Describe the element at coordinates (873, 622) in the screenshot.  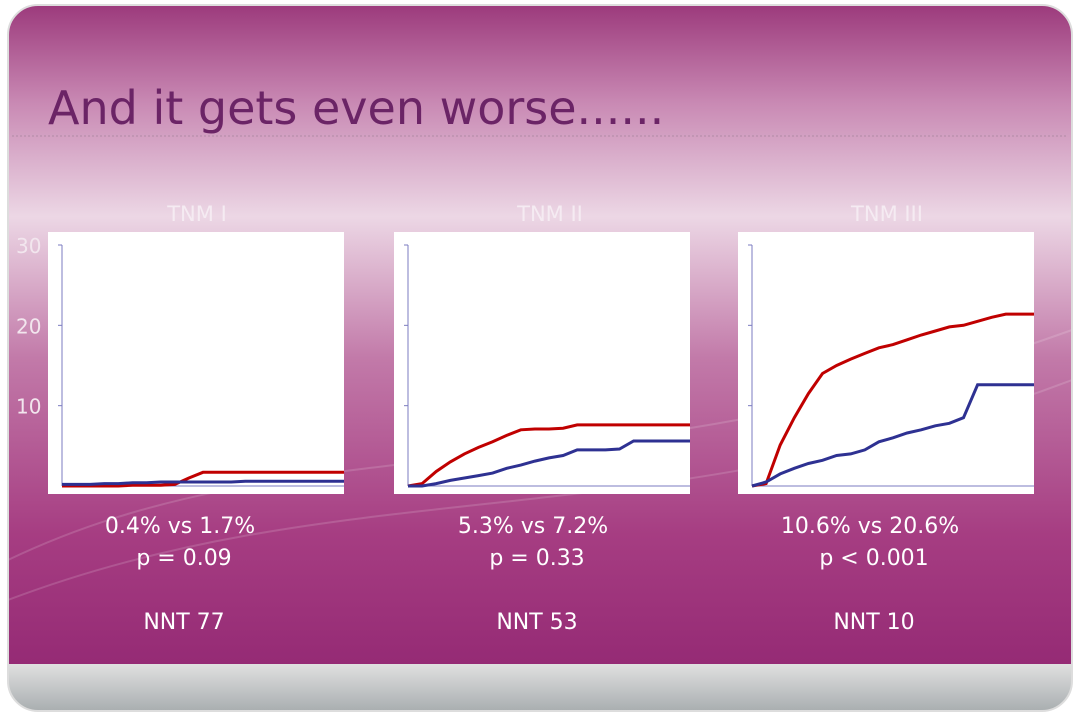
I see `annotation: NNT 10` at that location.